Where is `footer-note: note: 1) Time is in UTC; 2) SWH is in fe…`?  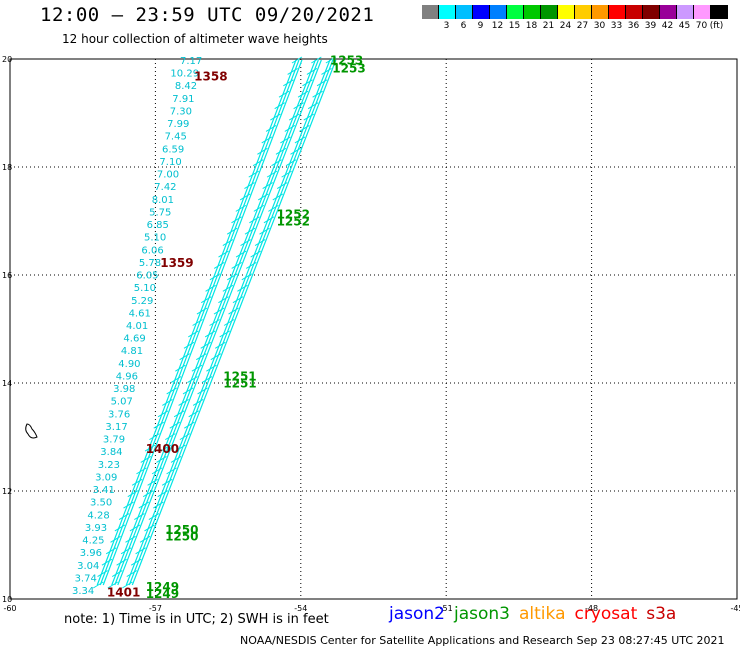
footer-note: note: 1) Time is in UTC; 2) SWH is in fe… is located at coordinates (196, 619).